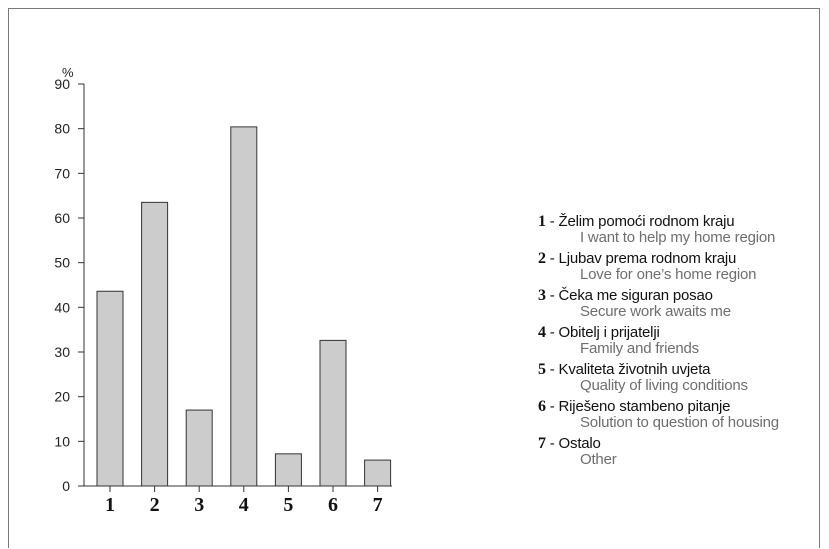 This screenshot has height=549, width=829. Describe the element at coordinates (542, 258) in the screenshot. I see `legend-number: 2` at that location.